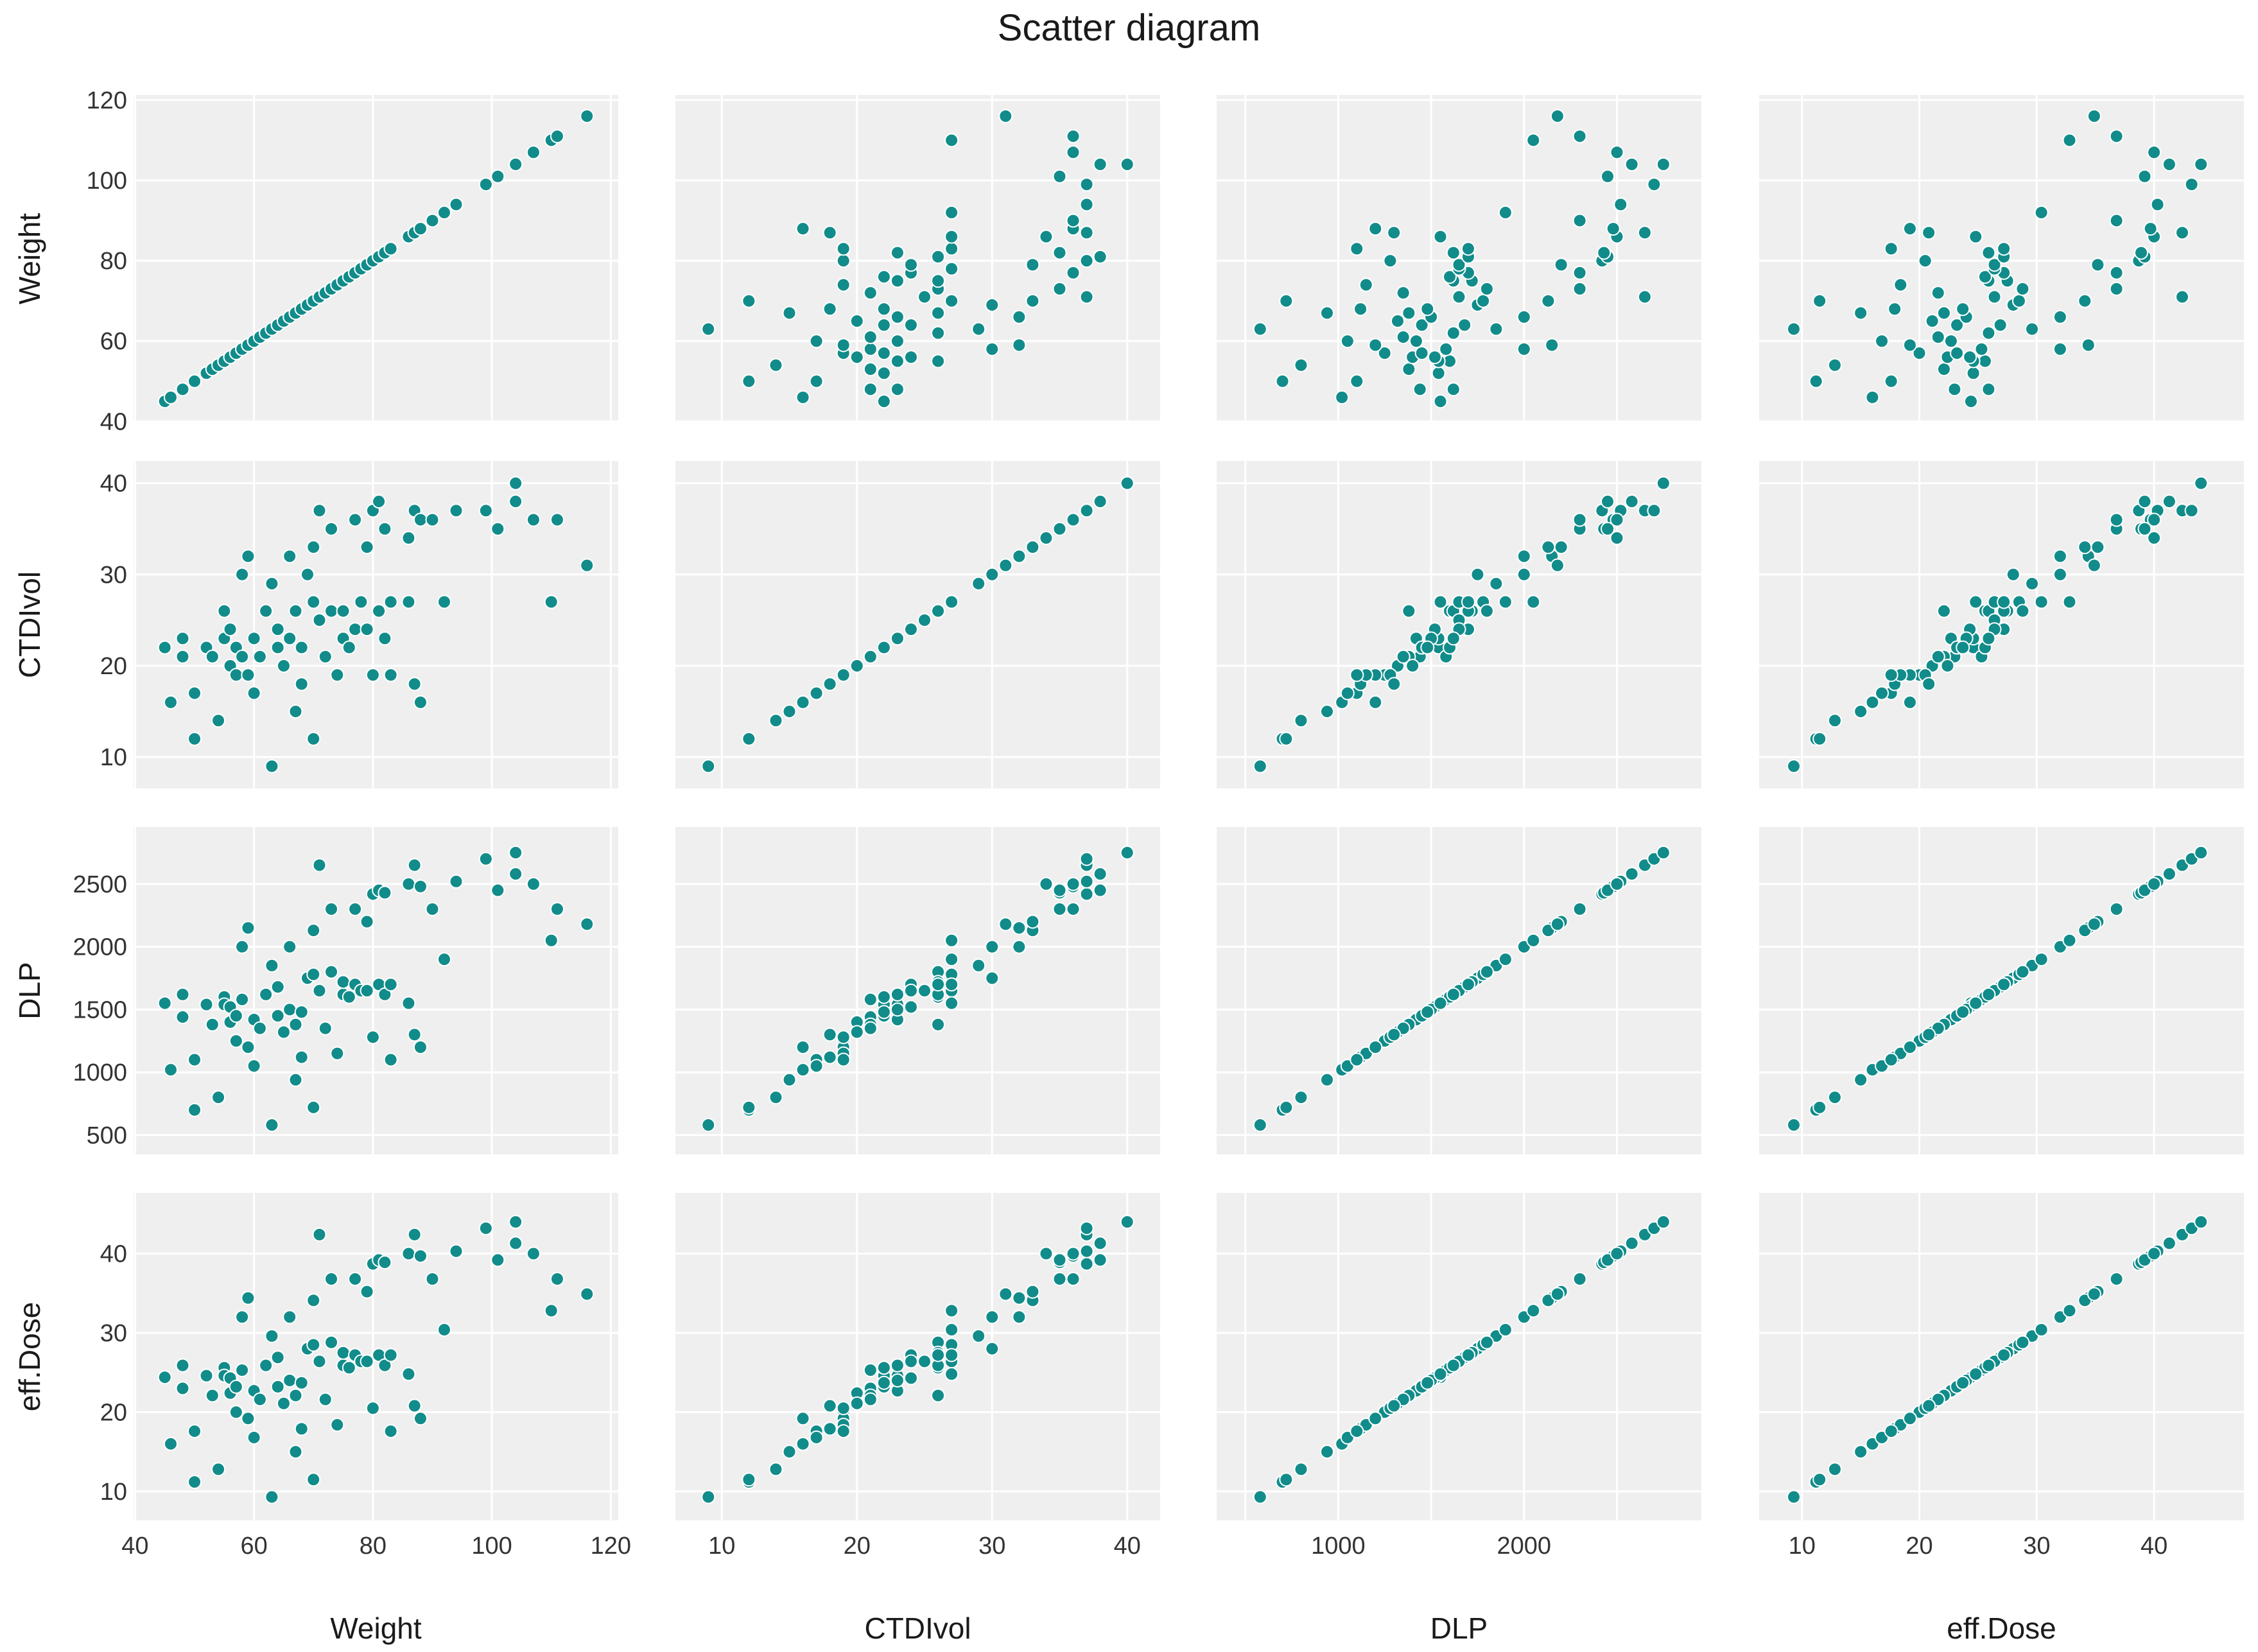 The image size is (2258, 1652). What do you see at coordinates (107, 101) in the screenshot?
I see `y-tick-label: 120` at bounding box center [107, 101].